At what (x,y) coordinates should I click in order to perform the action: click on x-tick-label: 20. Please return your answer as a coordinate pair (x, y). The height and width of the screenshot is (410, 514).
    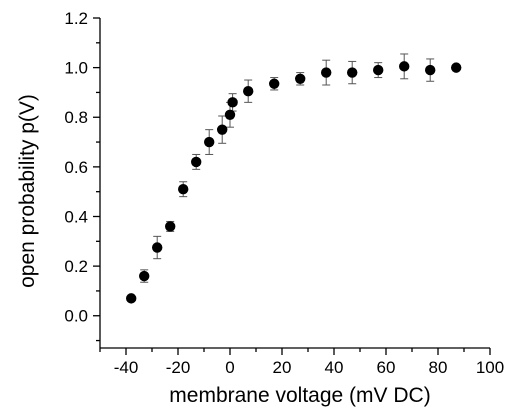
    Looking at the image, I should click on (282, 367).